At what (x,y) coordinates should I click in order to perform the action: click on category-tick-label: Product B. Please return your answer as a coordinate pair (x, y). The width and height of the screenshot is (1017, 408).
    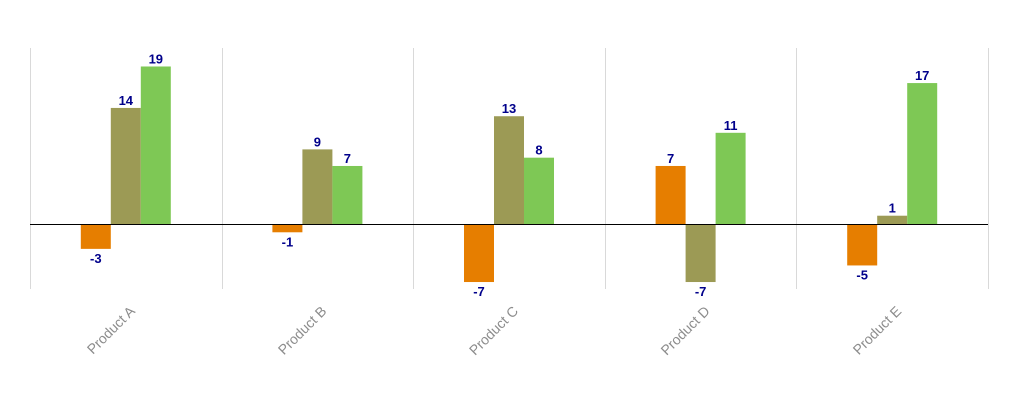
    Looking at the image, I should click on (302, 330).